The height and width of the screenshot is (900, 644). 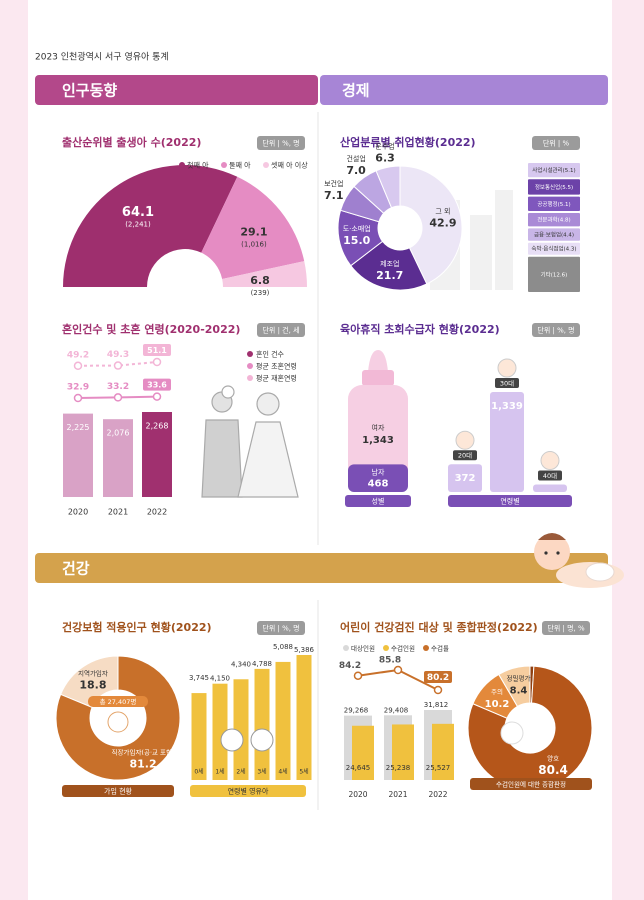 I want to click on x-tick-label: 2022, so click(x=157, y=512).